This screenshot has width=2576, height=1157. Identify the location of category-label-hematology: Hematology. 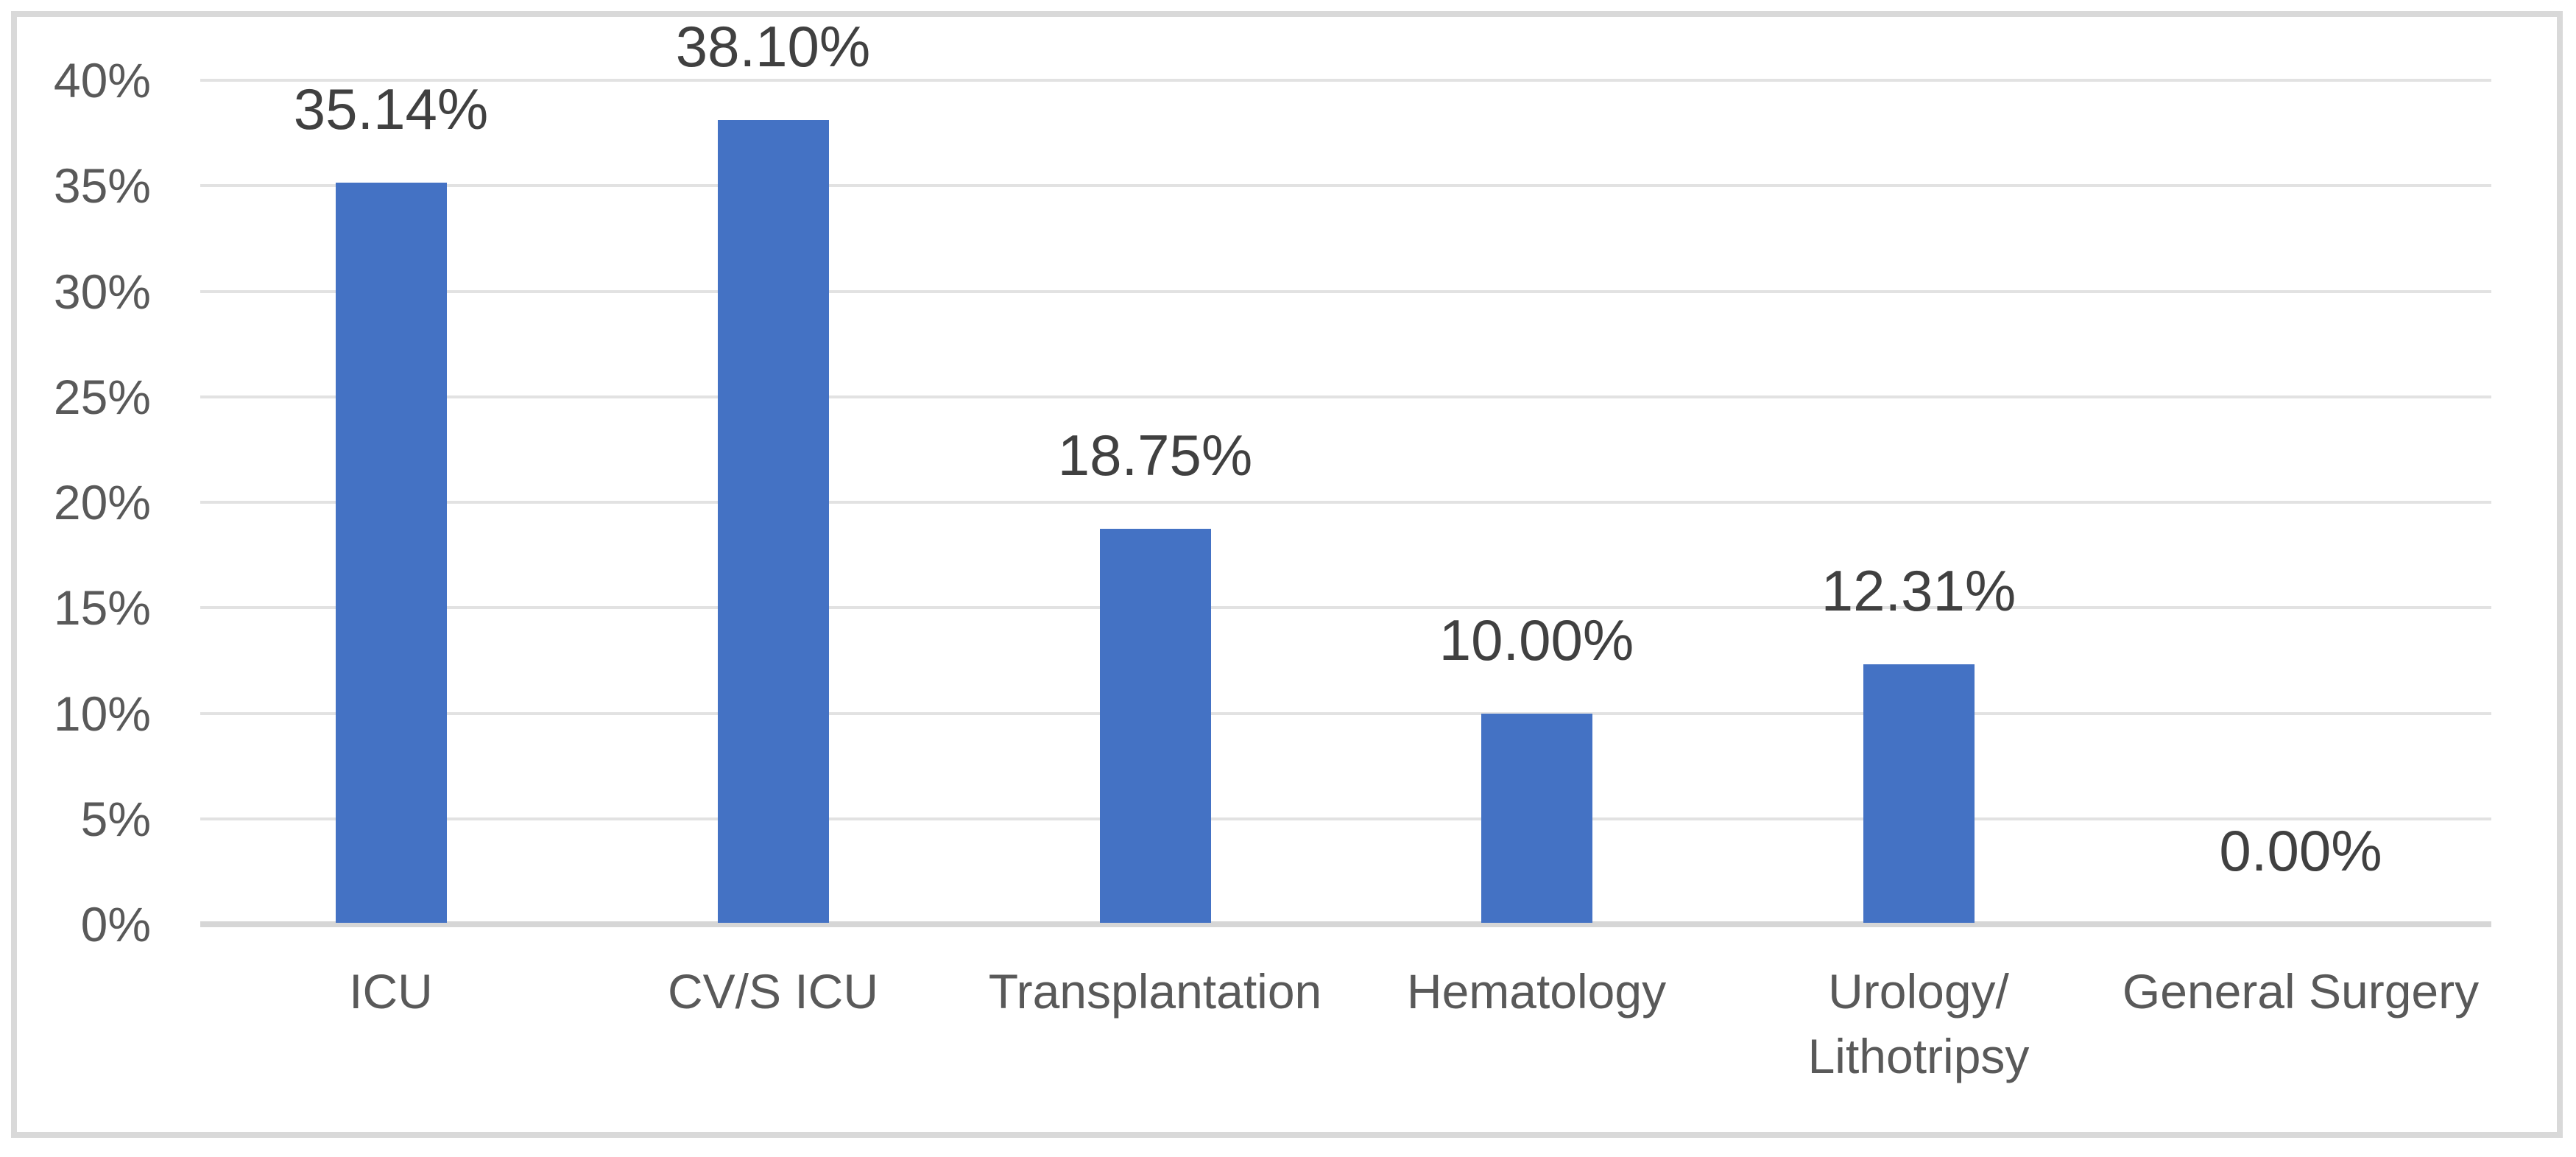
(1536, 992).